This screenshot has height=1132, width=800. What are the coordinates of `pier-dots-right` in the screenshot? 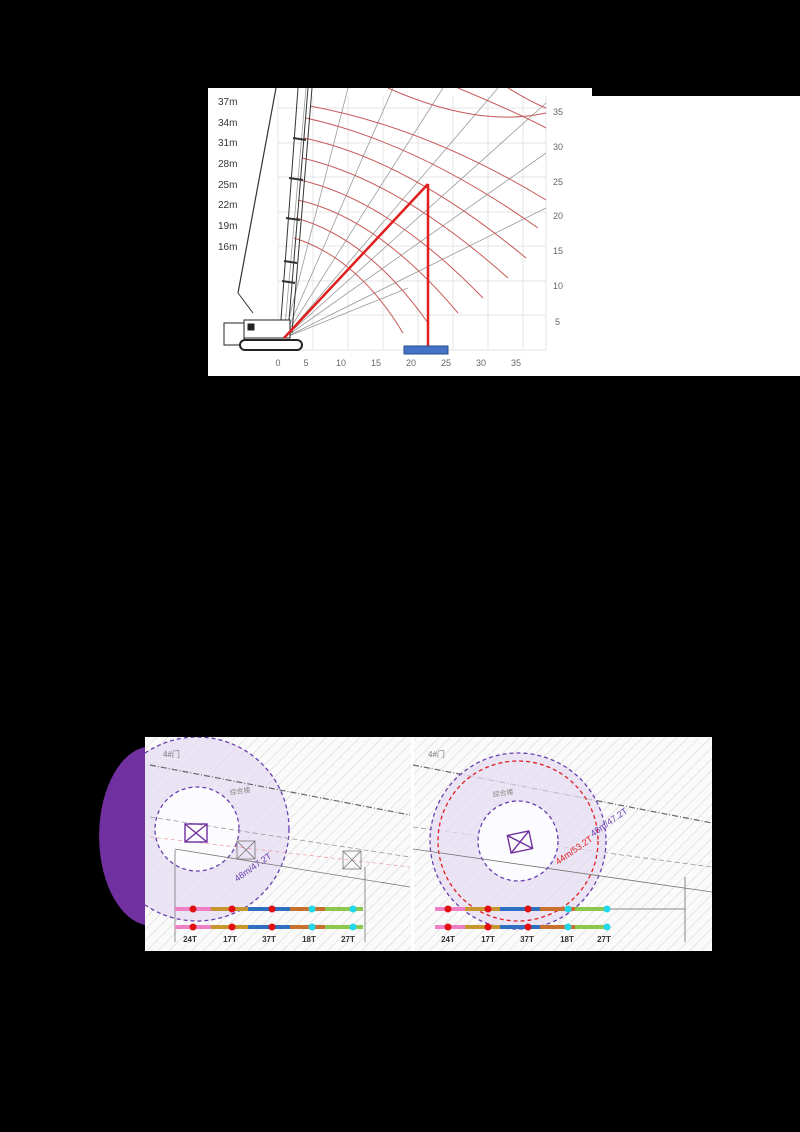 It's located at (527, 918).